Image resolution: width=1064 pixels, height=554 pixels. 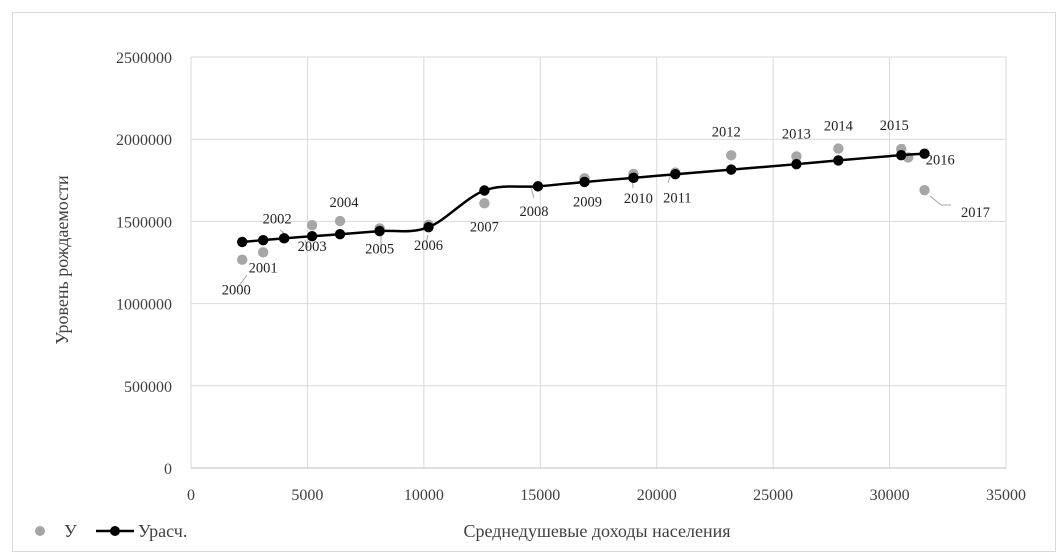 What do you see at coordinates (638, 199) in the screenshot?
I see `data-label-2010: 2010` at bounding box center [638, 199].